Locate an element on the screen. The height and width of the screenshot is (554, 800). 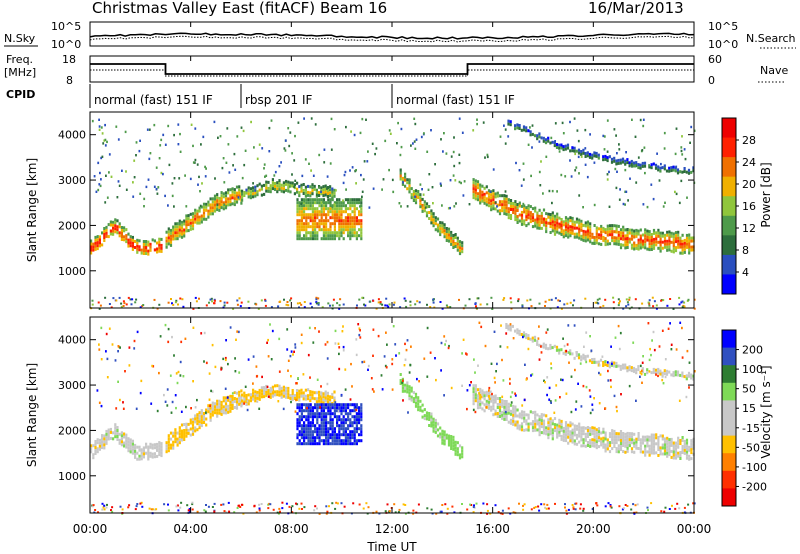
colorbar-tick-label: -15 is located at coordinates (751, 428).